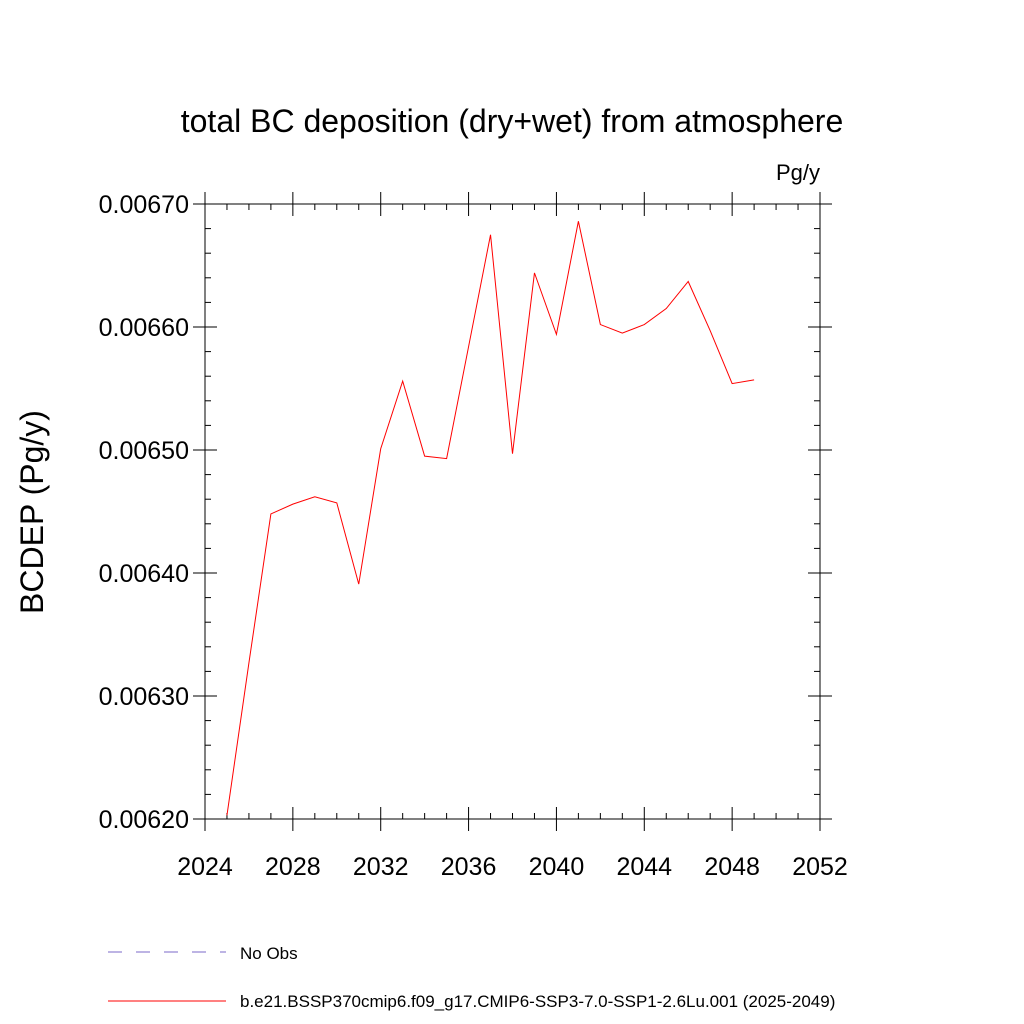  Describe the element at coordinates (144, 205) in the screenshot. I see `y-tick-label: 0.00670` at that location.